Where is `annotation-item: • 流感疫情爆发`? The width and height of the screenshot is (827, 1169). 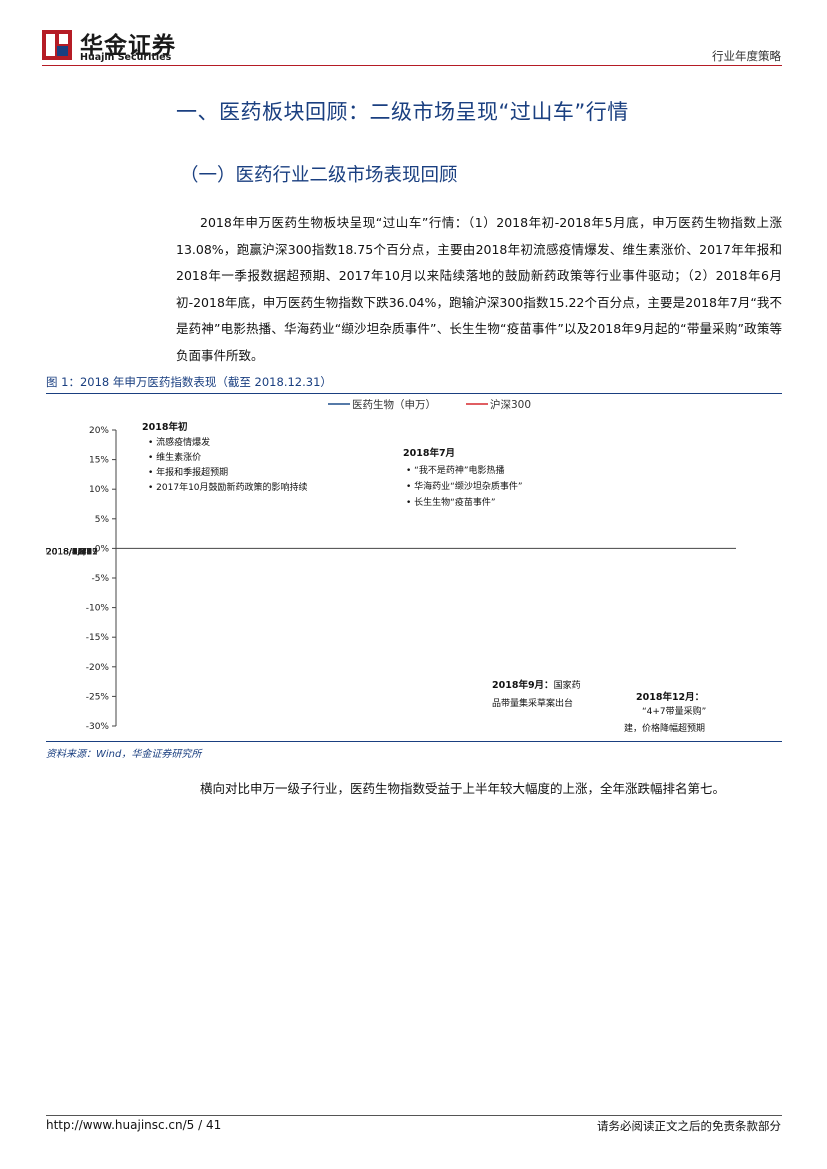 annotation-item: • 流感疫情爆发 is located at coordinates (179, 442).